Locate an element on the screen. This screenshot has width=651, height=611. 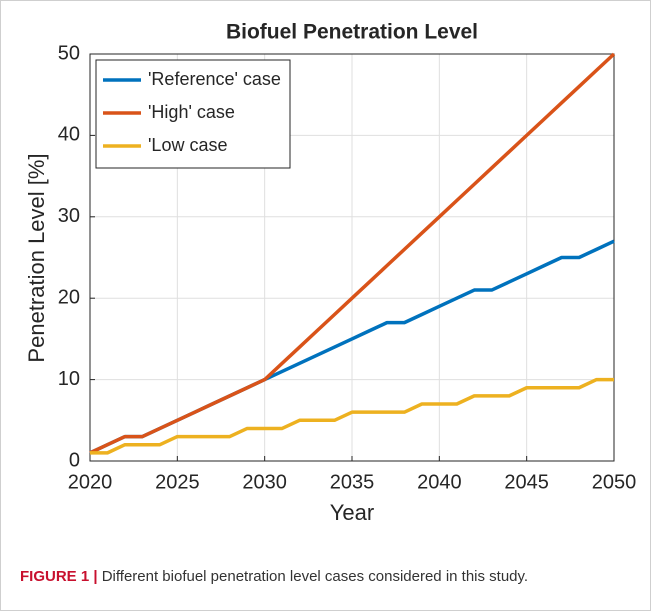
legend-box is located at coordinates (193, 114).